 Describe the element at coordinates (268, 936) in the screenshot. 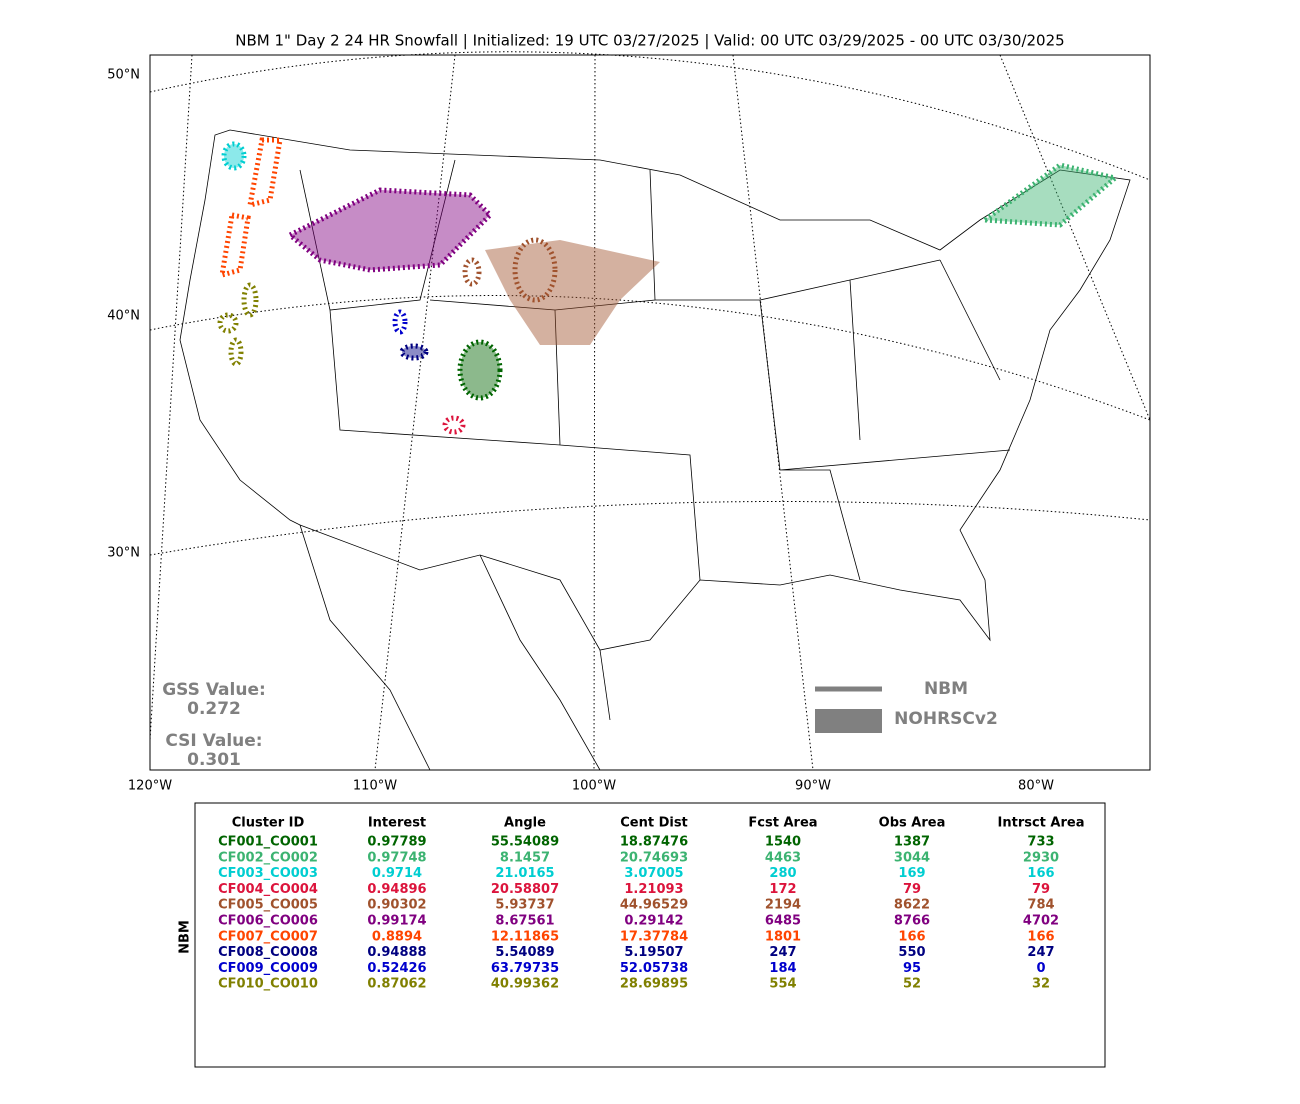

I see `table-cell: CF007_CO007` at that location.